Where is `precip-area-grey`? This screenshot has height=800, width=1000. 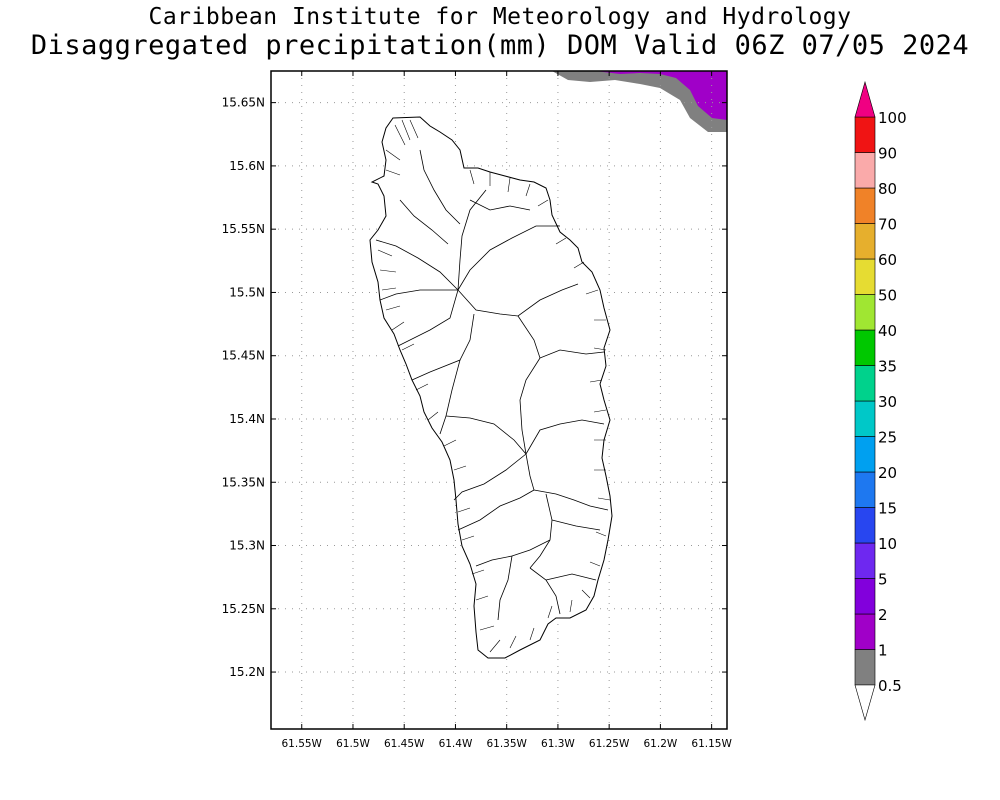
precip-area-grey is located at coordinates (639, 101).